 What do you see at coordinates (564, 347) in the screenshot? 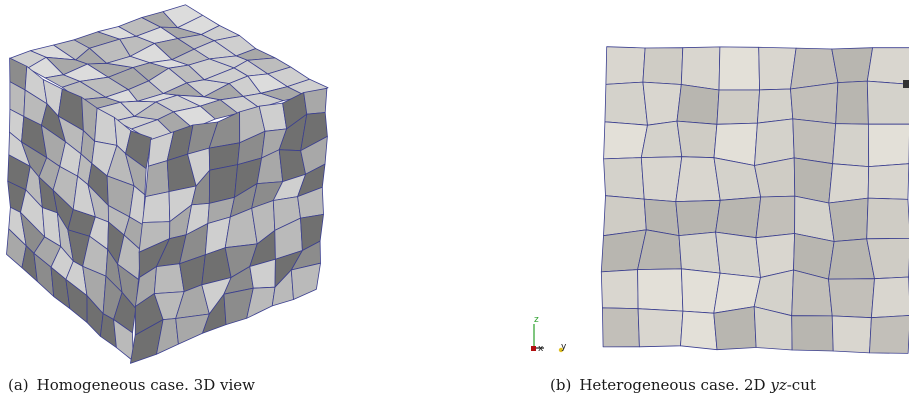
I see `axis-y-label: y` at bounding box center [564, 347].